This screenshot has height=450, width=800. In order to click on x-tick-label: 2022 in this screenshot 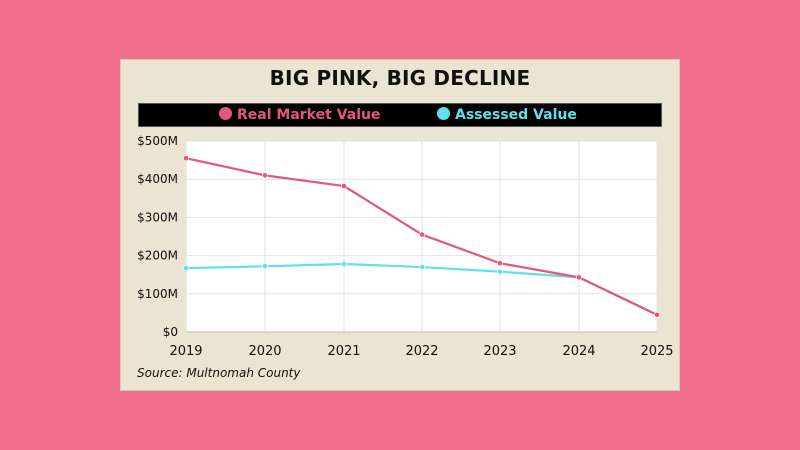, I will do `click(421, 351)`.